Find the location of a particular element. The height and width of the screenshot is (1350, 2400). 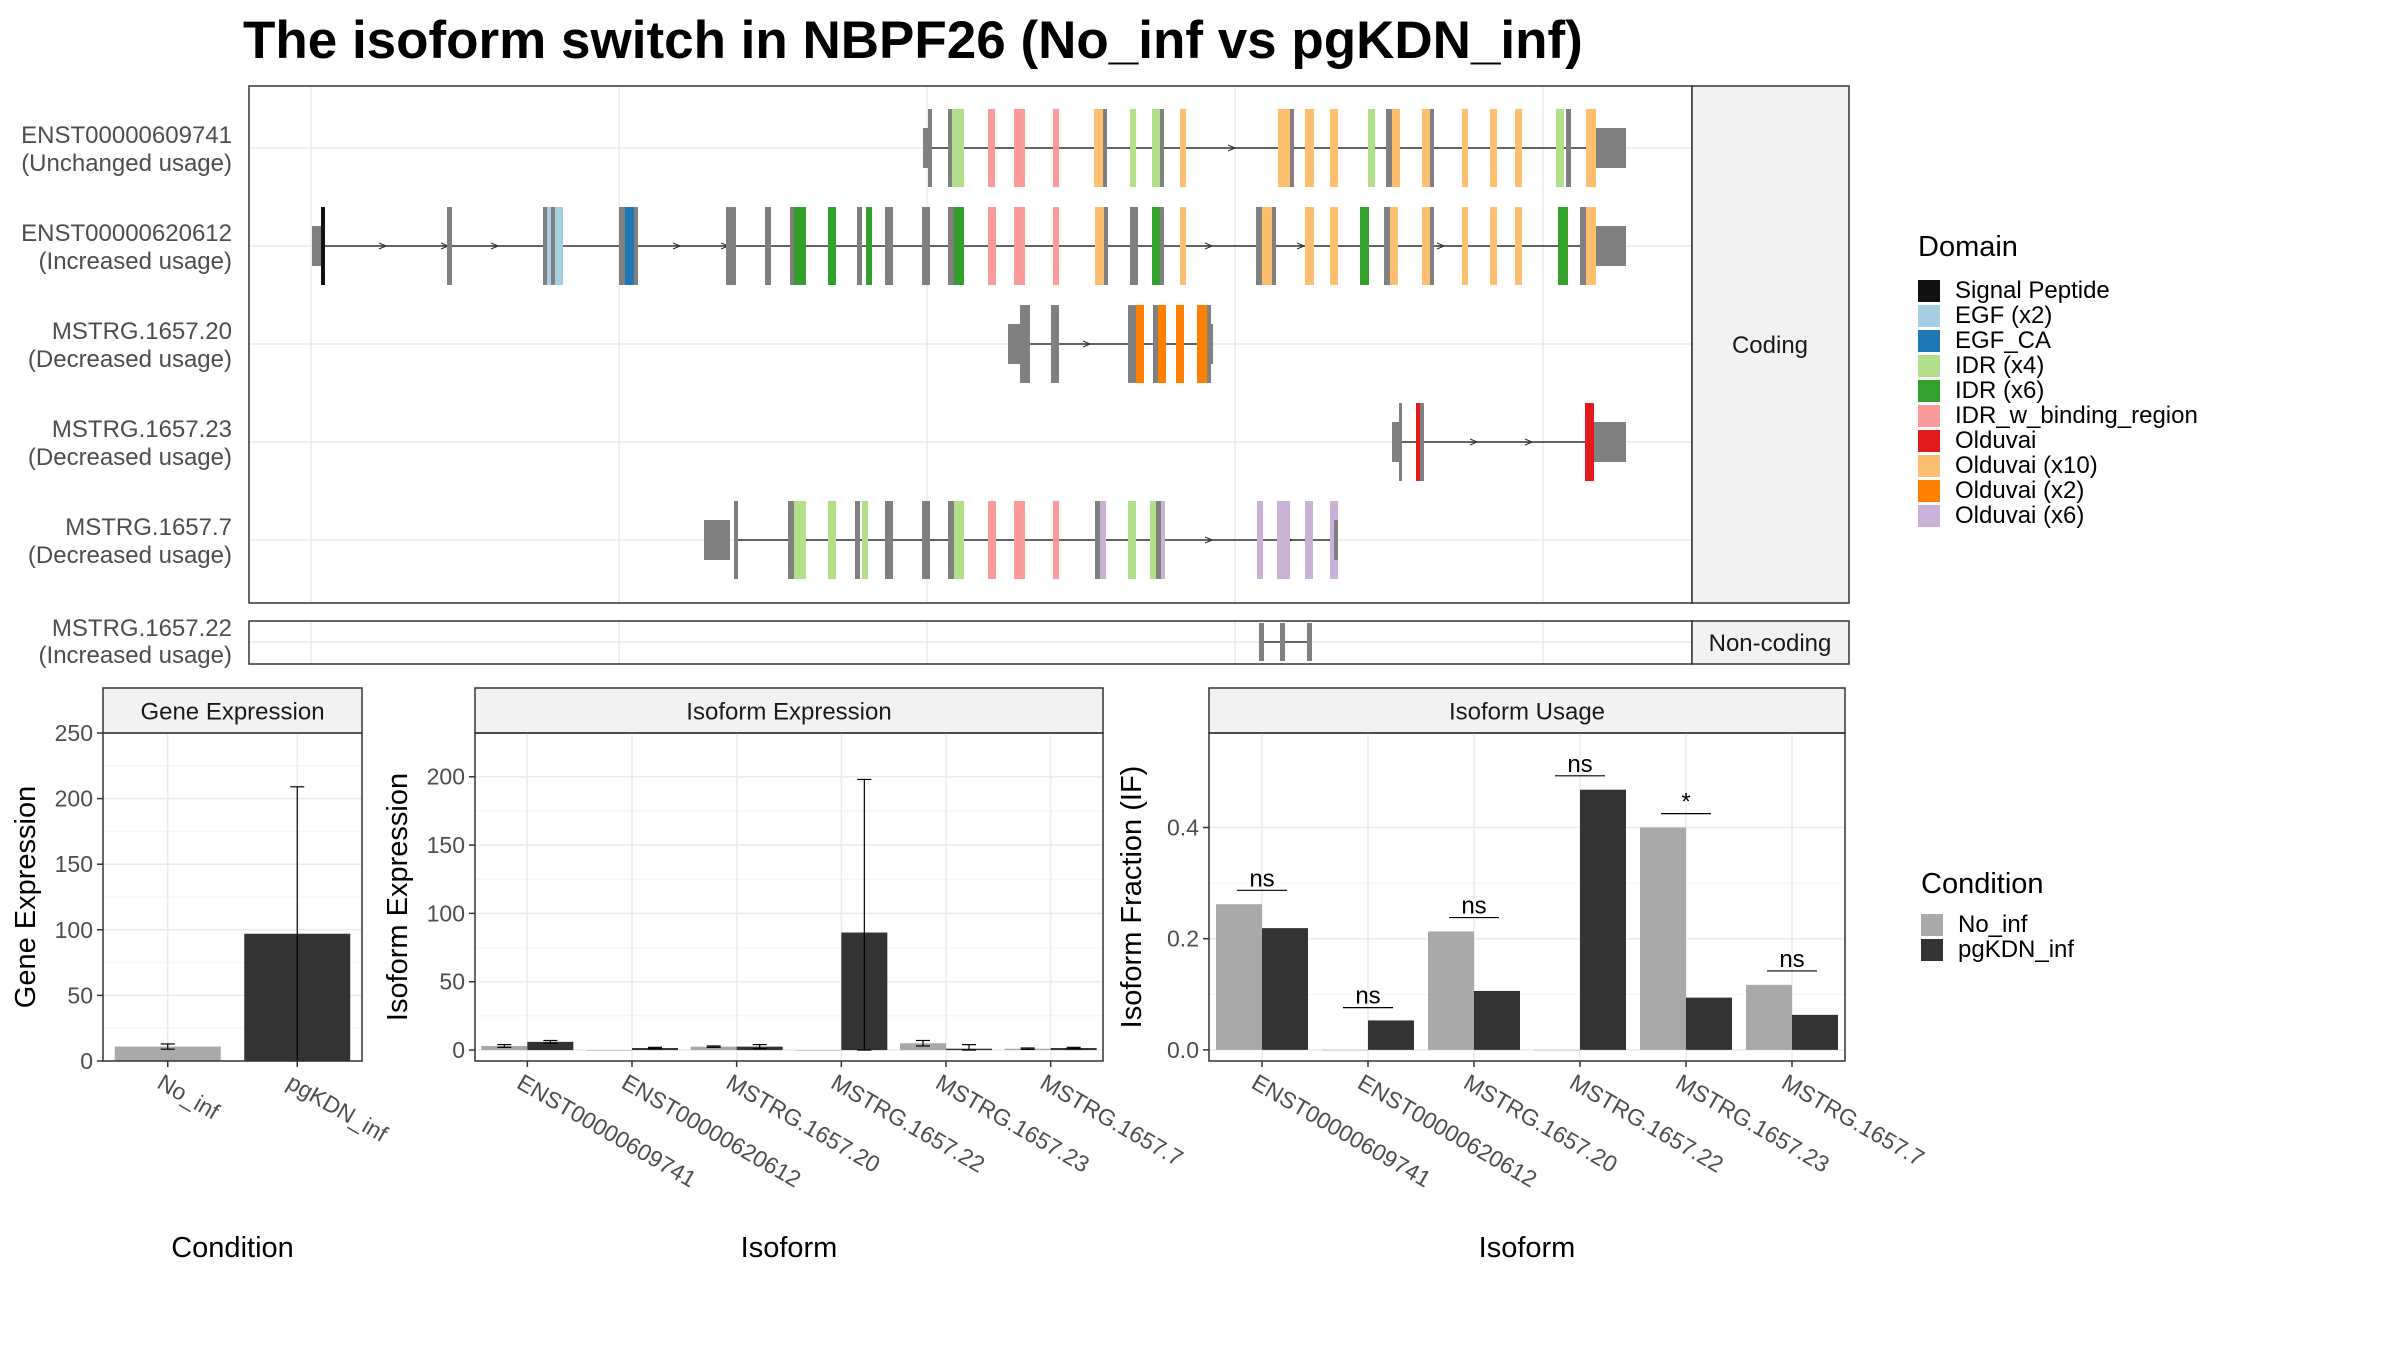

y-tick-label: 100 is located at coordinates (74, 930).